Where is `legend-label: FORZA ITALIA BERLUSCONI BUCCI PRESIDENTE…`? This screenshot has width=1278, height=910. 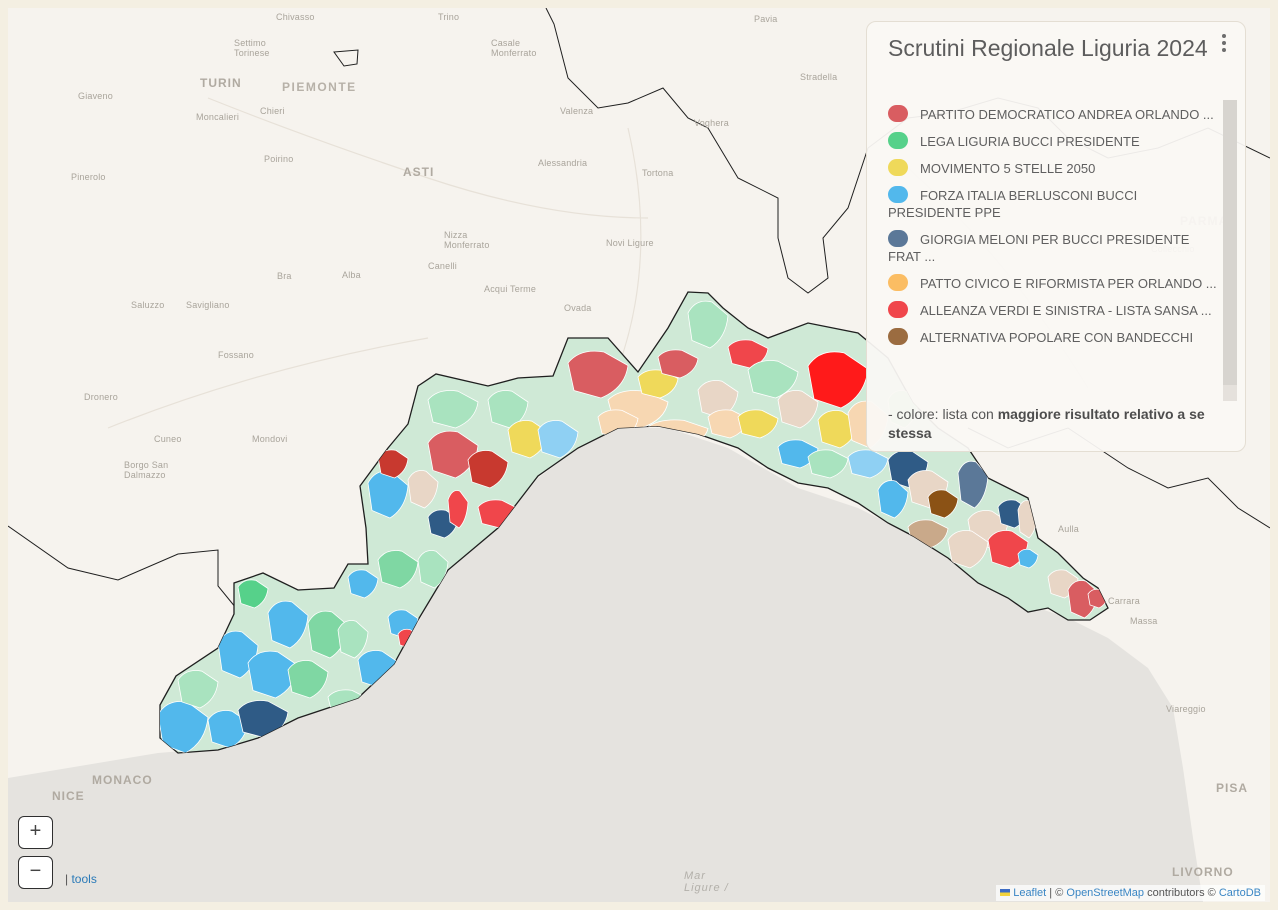 legend-label: FORZA ITALIA BERLUSCONI BUCCI PRESIDENTE… is located at coordinates (1013, 204).